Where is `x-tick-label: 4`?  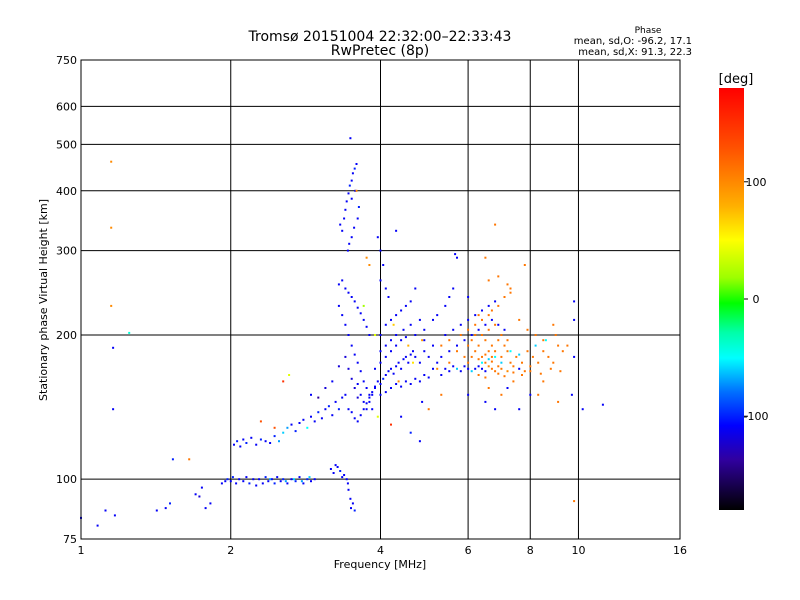 x-tick-label: 4 is located at coordinates (380, 550).